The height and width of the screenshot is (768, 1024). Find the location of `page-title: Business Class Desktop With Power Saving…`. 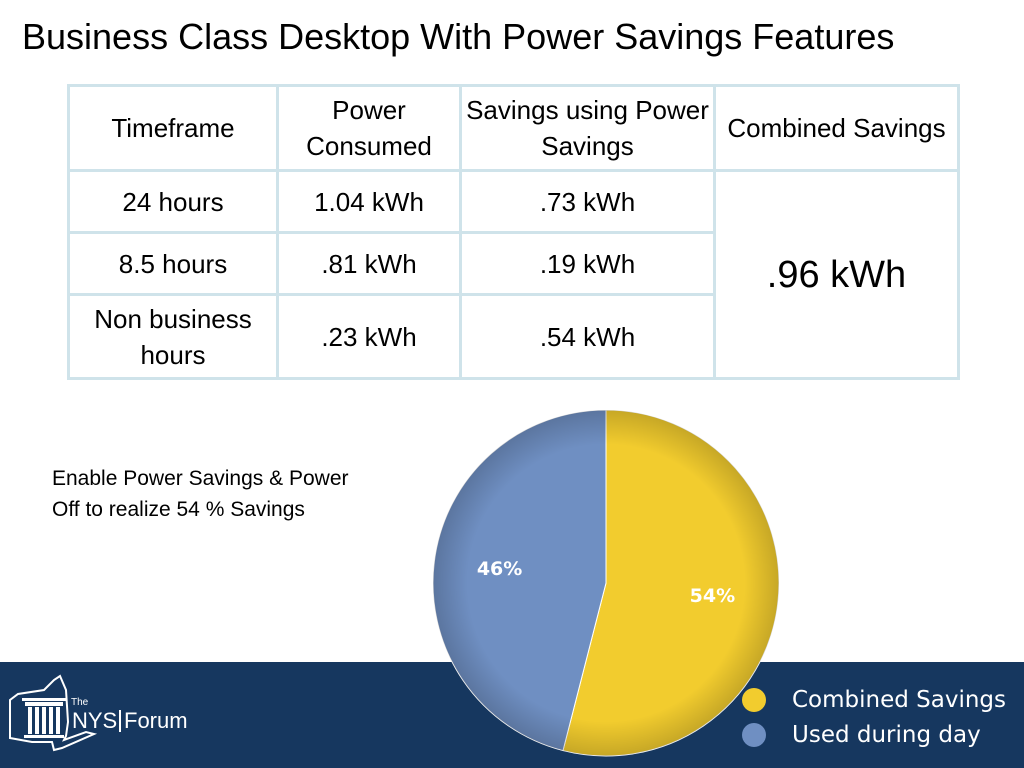

page-title: Business Class Desktop With Power Saving… is located at coordinates (458, 36).